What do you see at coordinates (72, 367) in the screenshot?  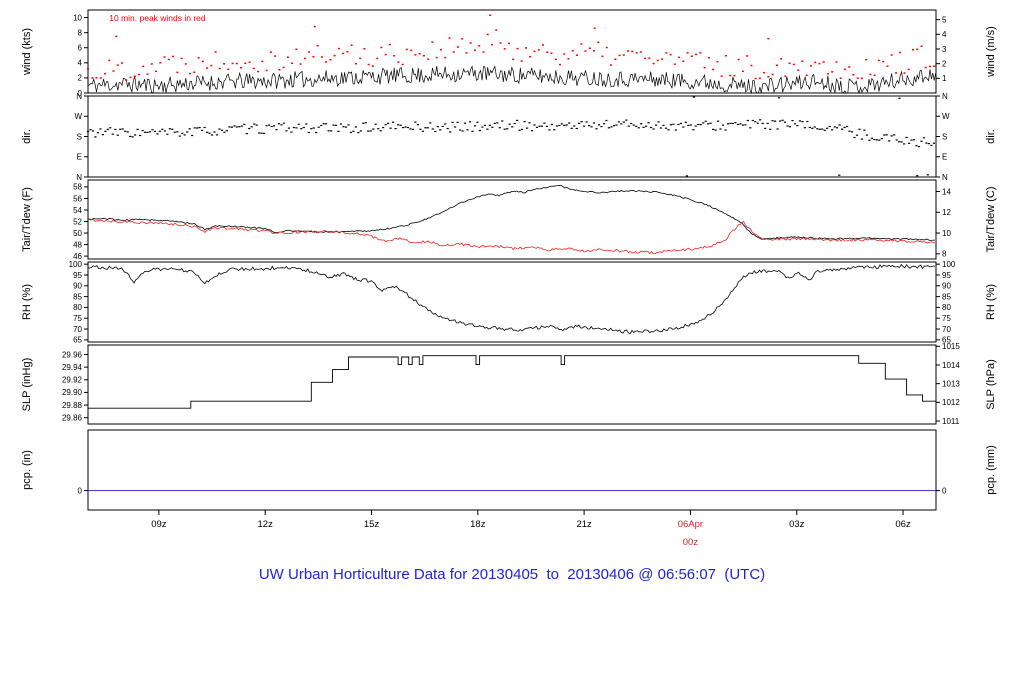 I see `ytick-label-left: 29.94` at bounding box center [72, 367].